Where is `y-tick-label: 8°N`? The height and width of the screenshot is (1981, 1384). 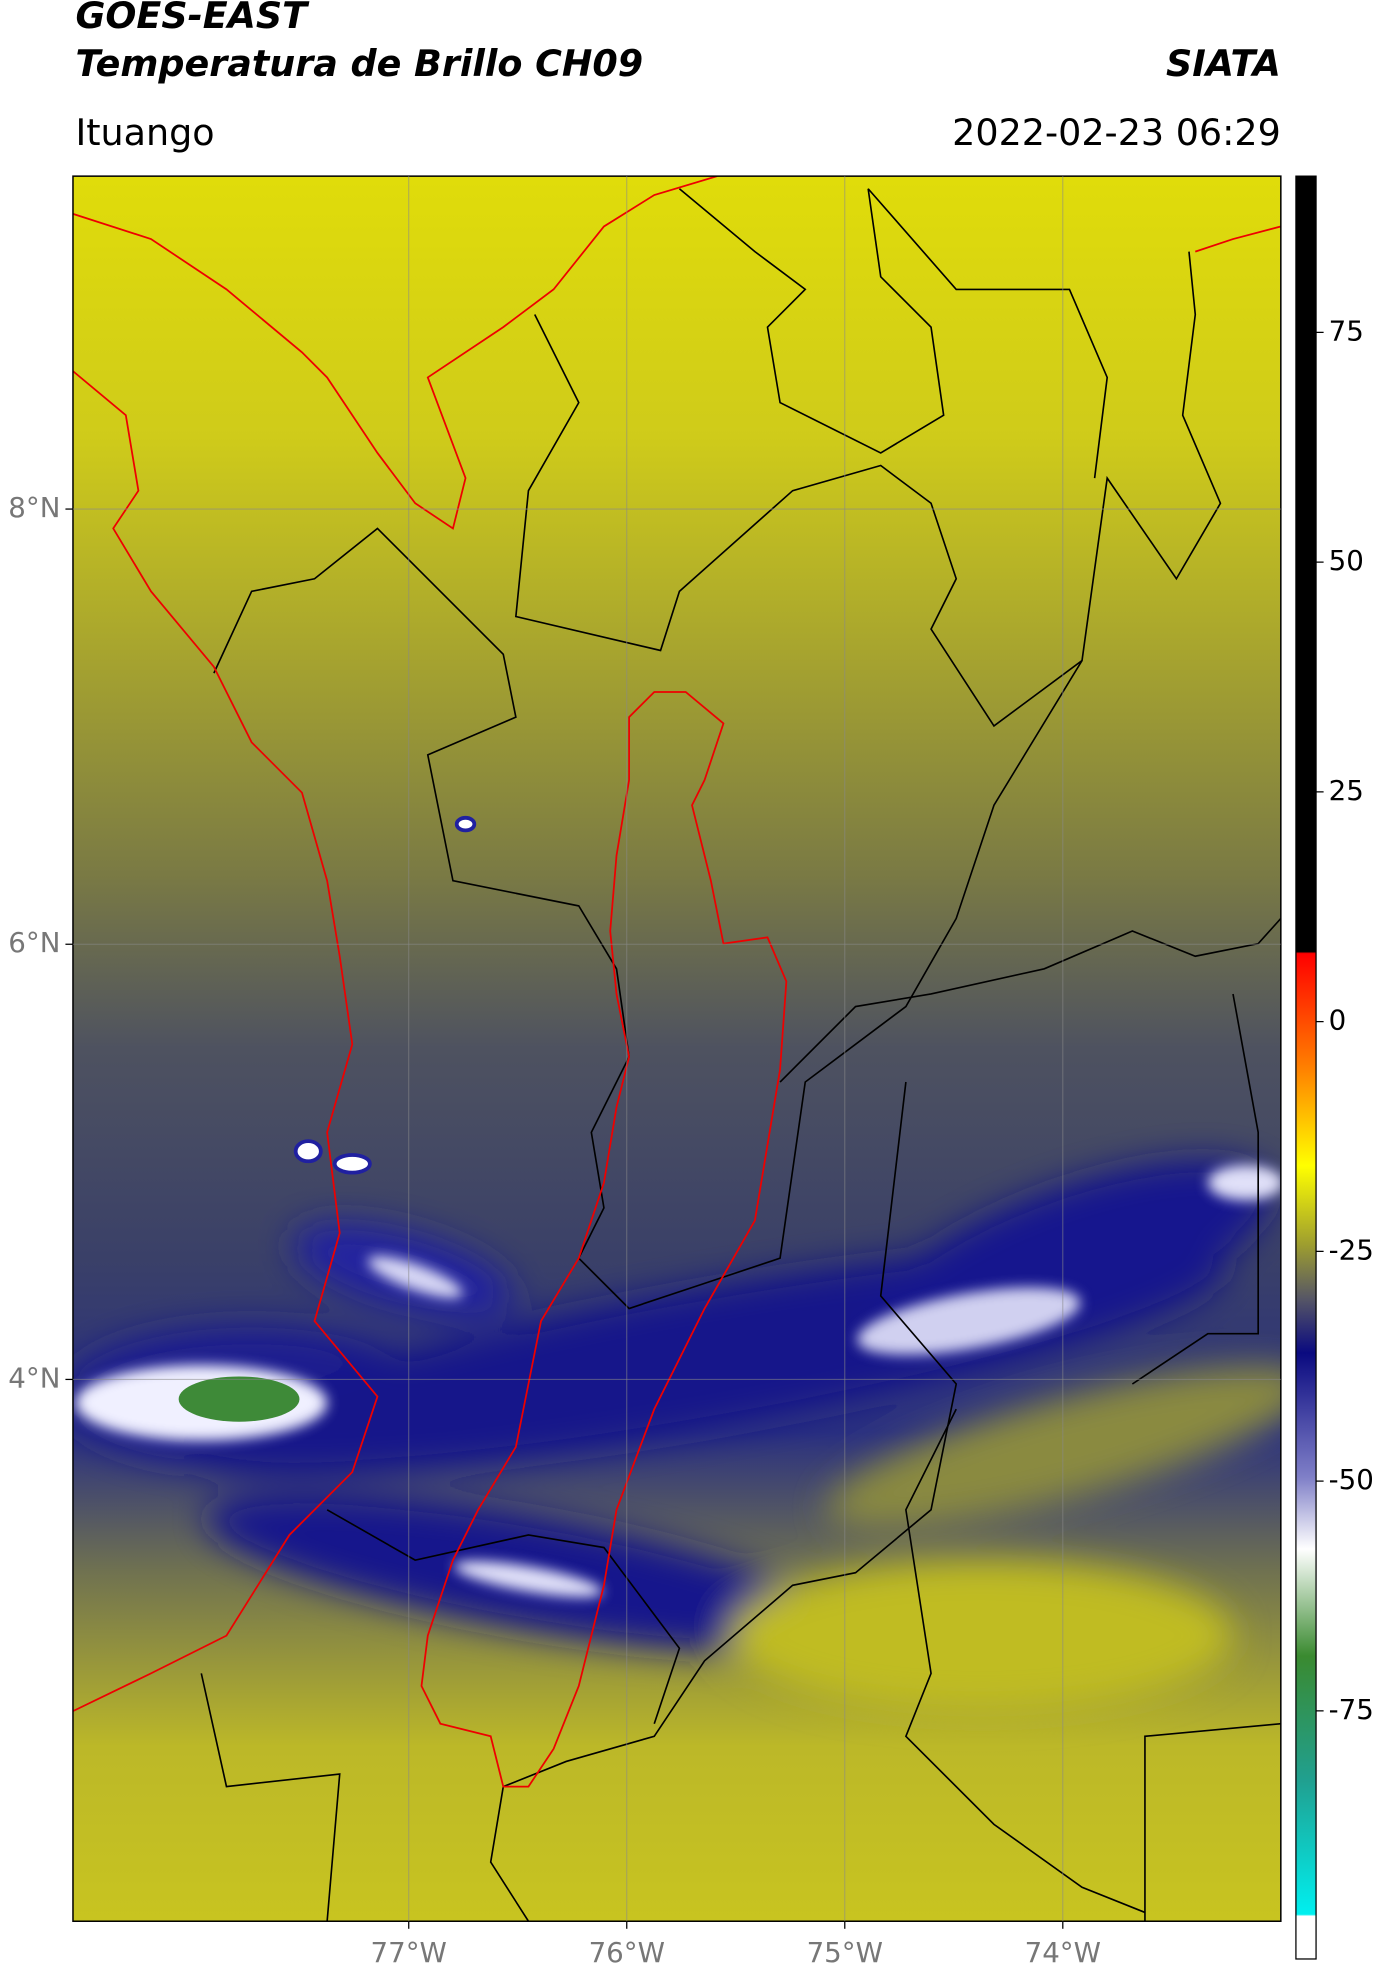 y-tick-label: 8°N is located at coordinates (34, 507).